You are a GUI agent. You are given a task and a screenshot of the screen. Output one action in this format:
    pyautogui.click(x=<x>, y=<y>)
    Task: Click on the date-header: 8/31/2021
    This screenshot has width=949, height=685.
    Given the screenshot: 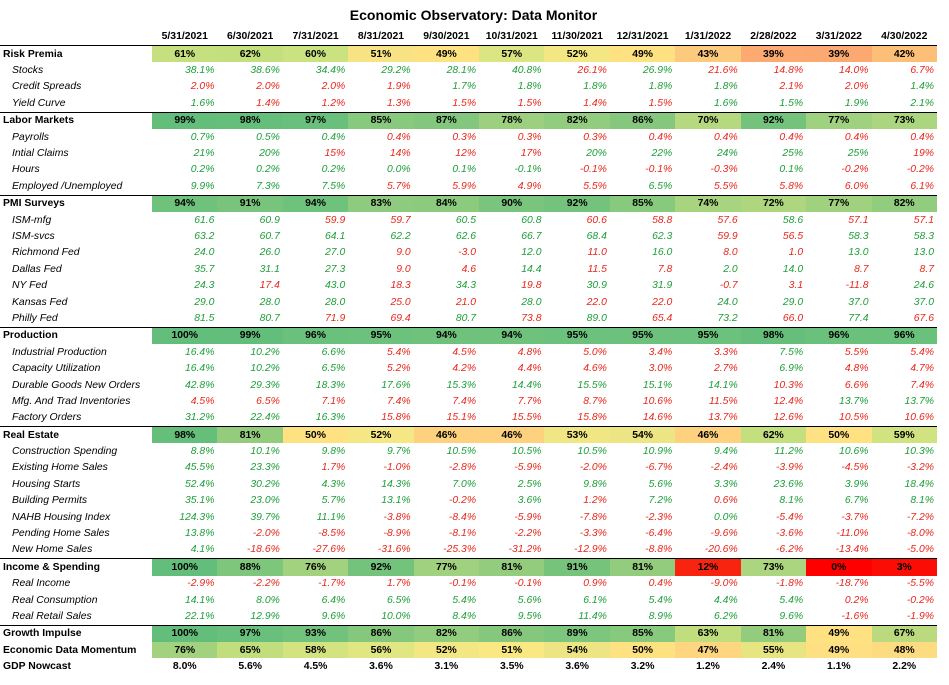 What is the action you would take?
    pyautogui.click(x=381, y=36)
    